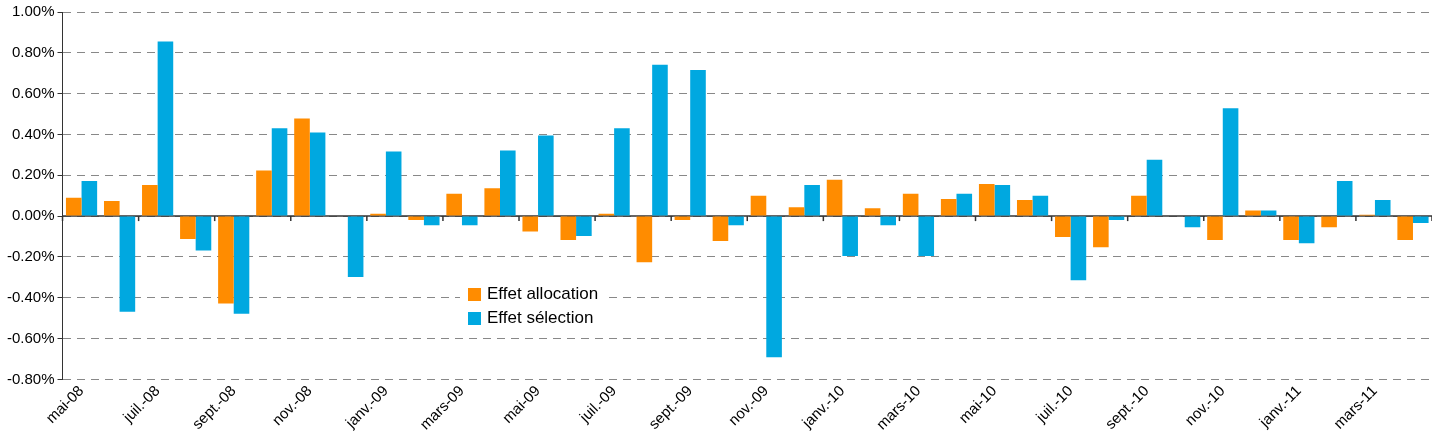 Image resolution: width=1432 pixels, height=437 pixels. What do you see at coordinates (33, 133) in the screenshot?
I see `y-tick-label: 0.40%` at bounding box center [33, 133].